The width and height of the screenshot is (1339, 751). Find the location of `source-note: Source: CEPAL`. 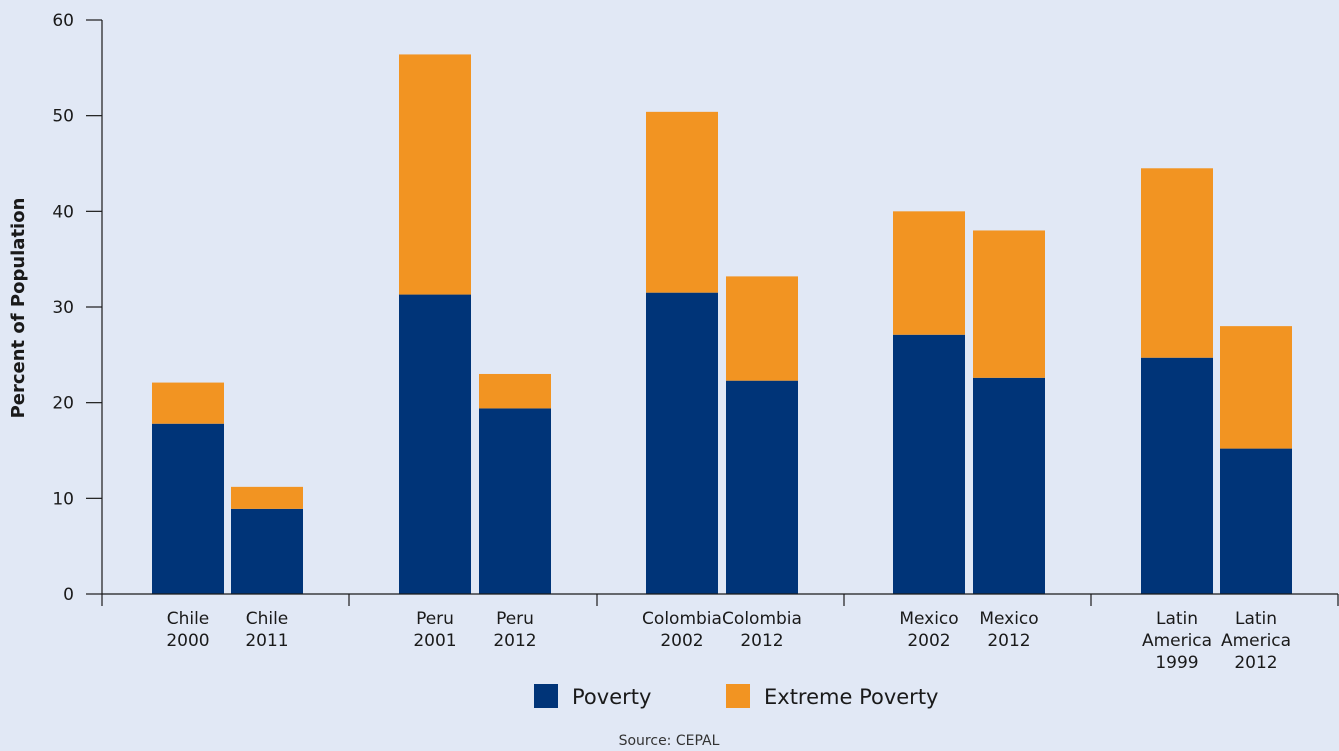

source-note: Source: CEPAL is located at coordinates (669, 741).